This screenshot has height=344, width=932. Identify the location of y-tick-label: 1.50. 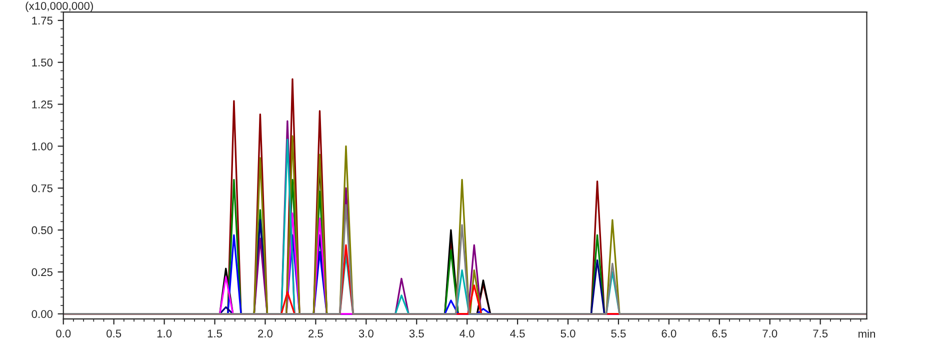
(42, 62).